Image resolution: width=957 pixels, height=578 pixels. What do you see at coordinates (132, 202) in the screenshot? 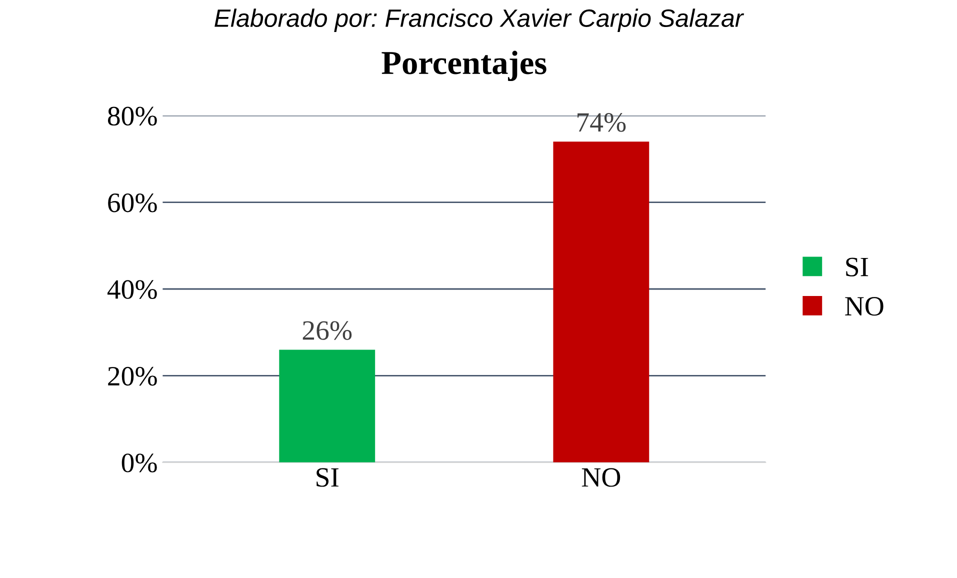
I see `y-tick-label: 60%` at bounding box center [132, 202].